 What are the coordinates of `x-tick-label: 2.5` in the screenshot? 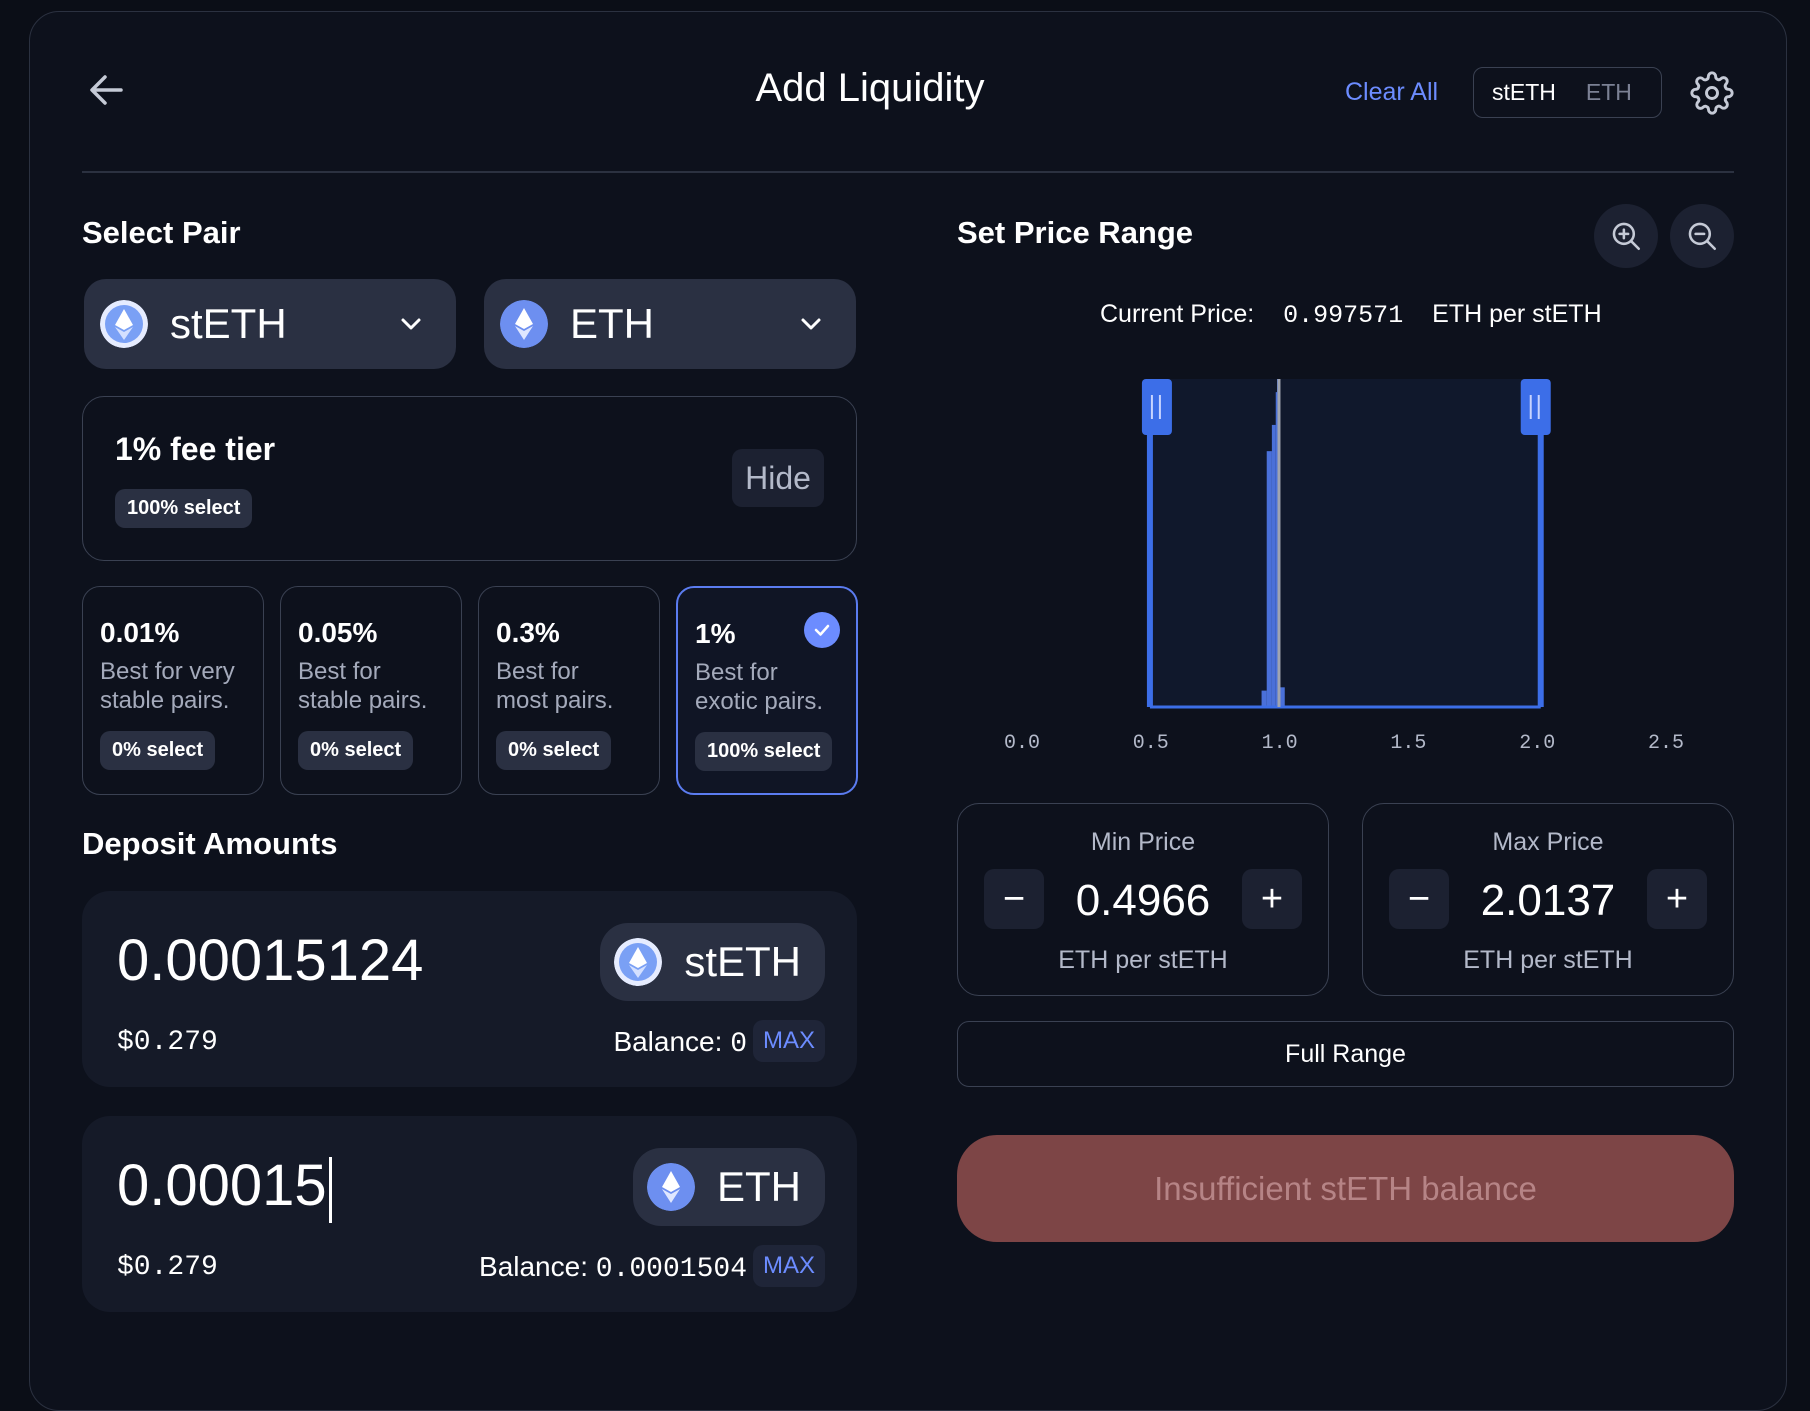 It's located at (1666, 743).